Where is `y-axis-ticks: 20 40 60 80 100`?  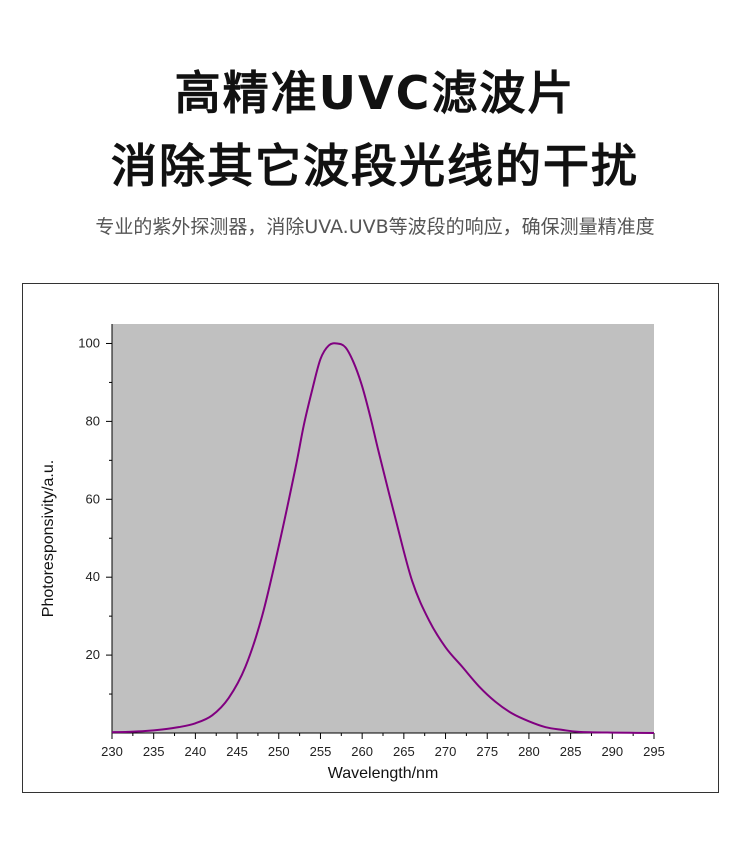 y-axis-ticks: 20 40 60 80 100 is located at coordinates (95, 515).